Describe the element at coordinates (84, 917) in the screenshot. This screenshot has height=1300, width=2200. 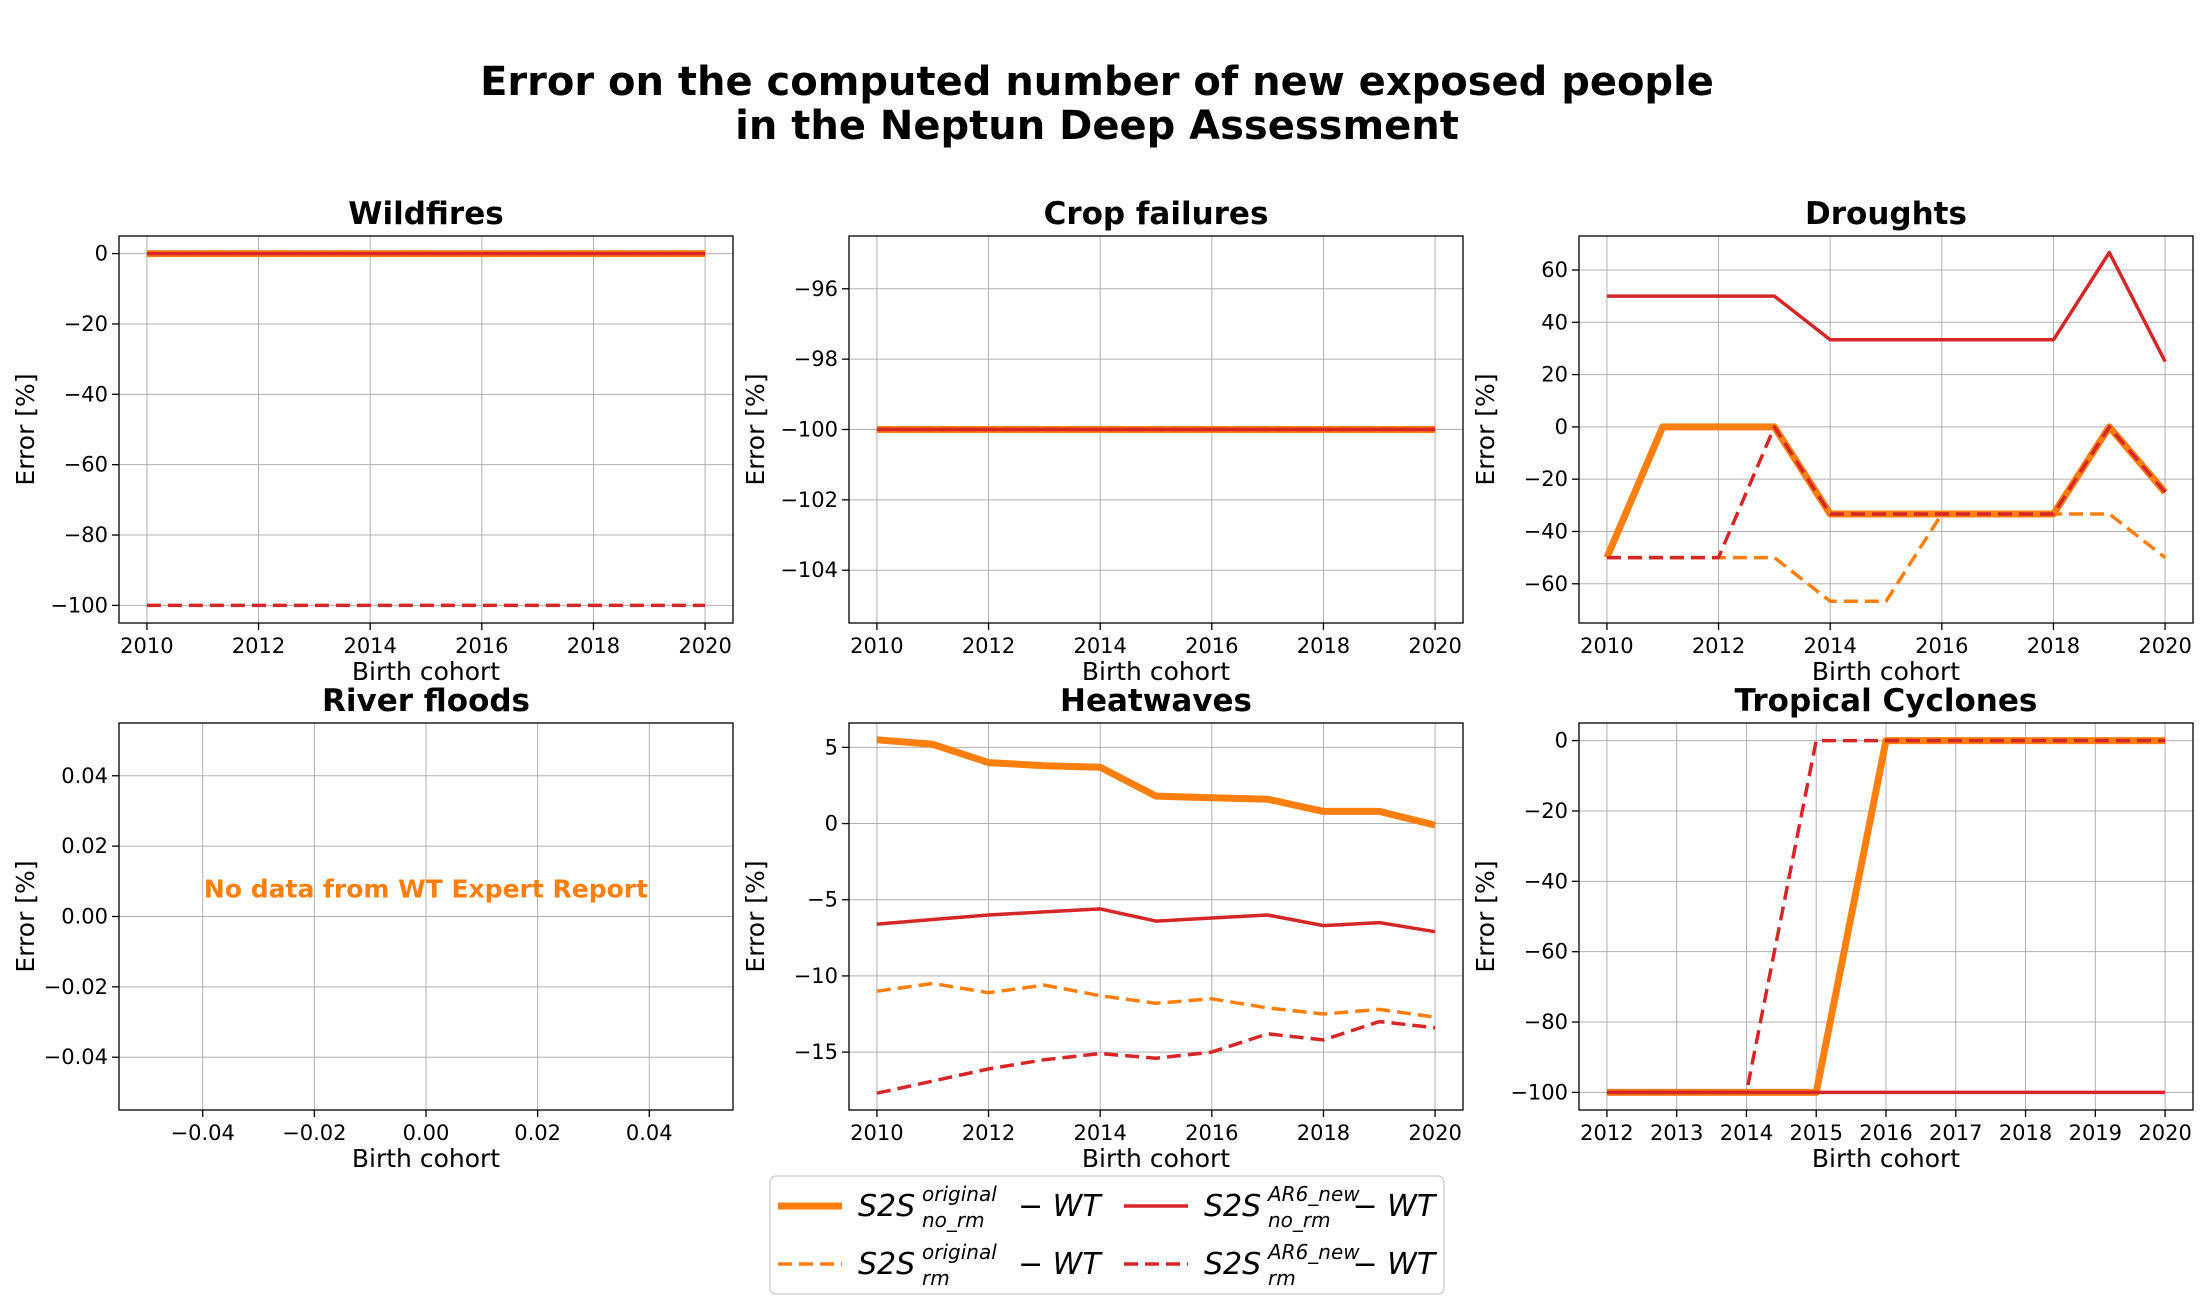
I see `y-tick-label: 0.00` at that location.